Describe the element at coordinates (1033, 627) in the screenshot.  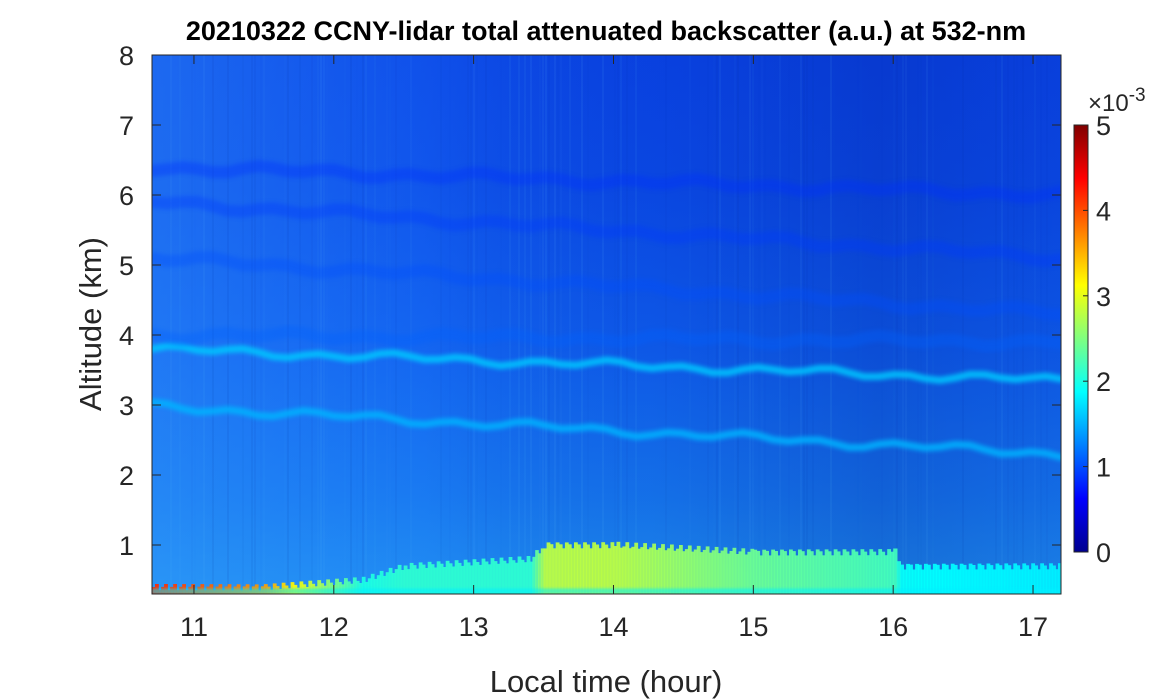
I see `x-tick-label: 17` at that location.